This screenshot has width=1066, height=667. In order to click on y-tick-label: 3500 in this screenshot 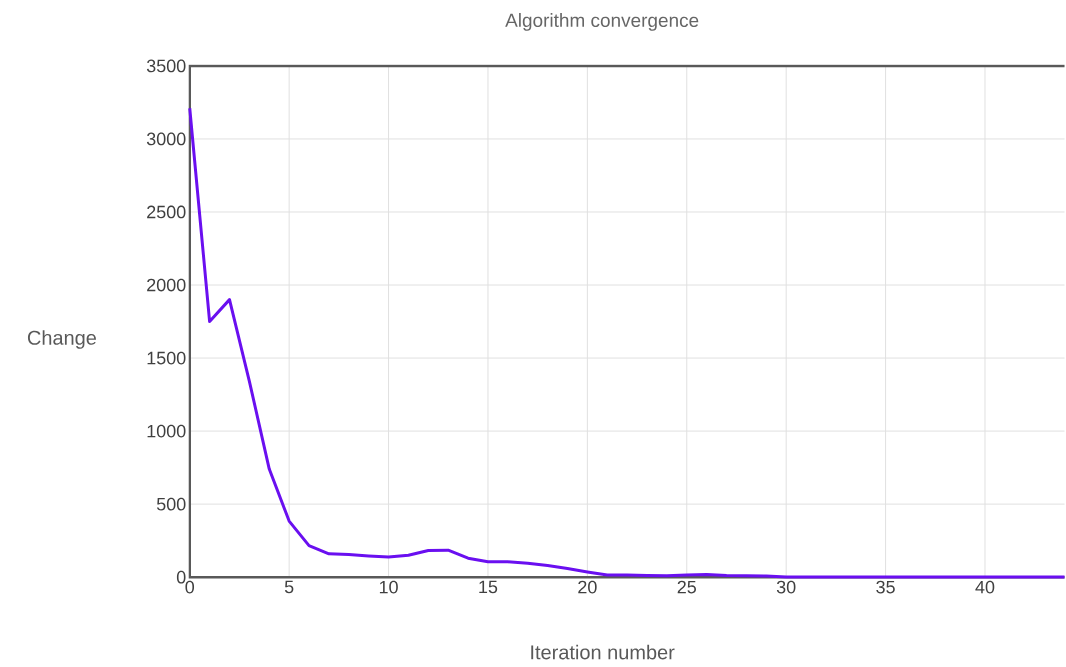, I will do `click(166, 66)`.